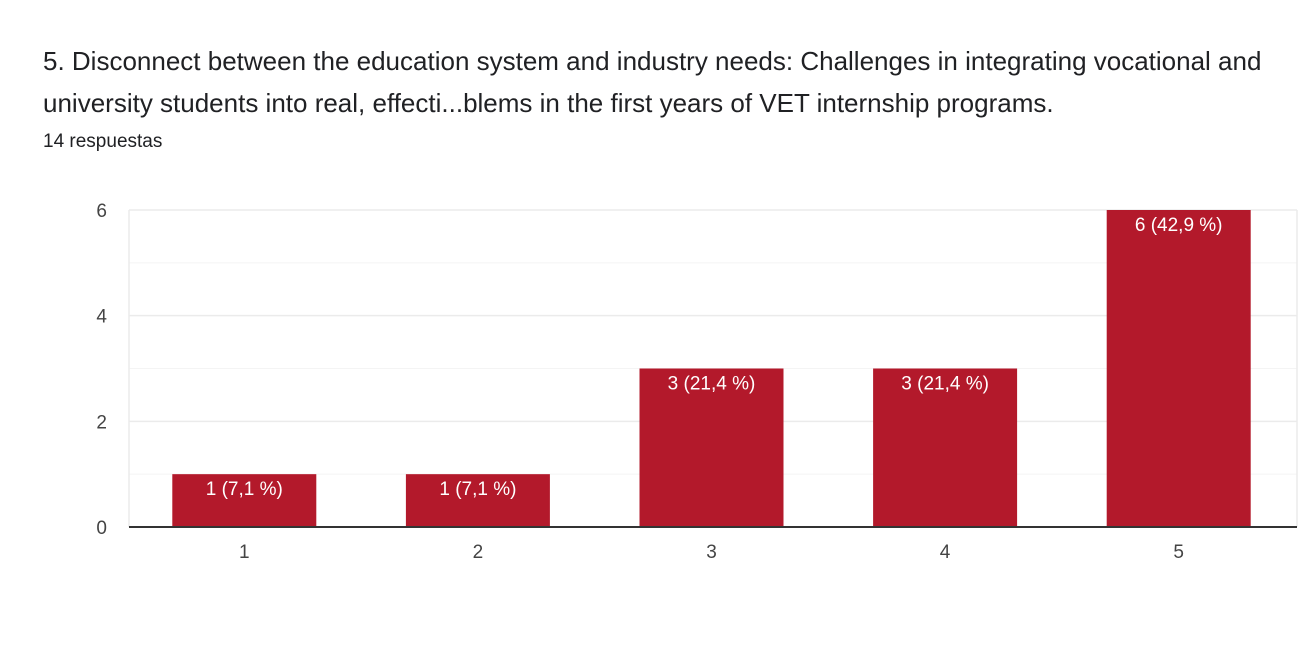  What do you see at coordinates (101, 317) in the screenshot?
I see `y-tick-label: 4` at bounding box center [101, 317].